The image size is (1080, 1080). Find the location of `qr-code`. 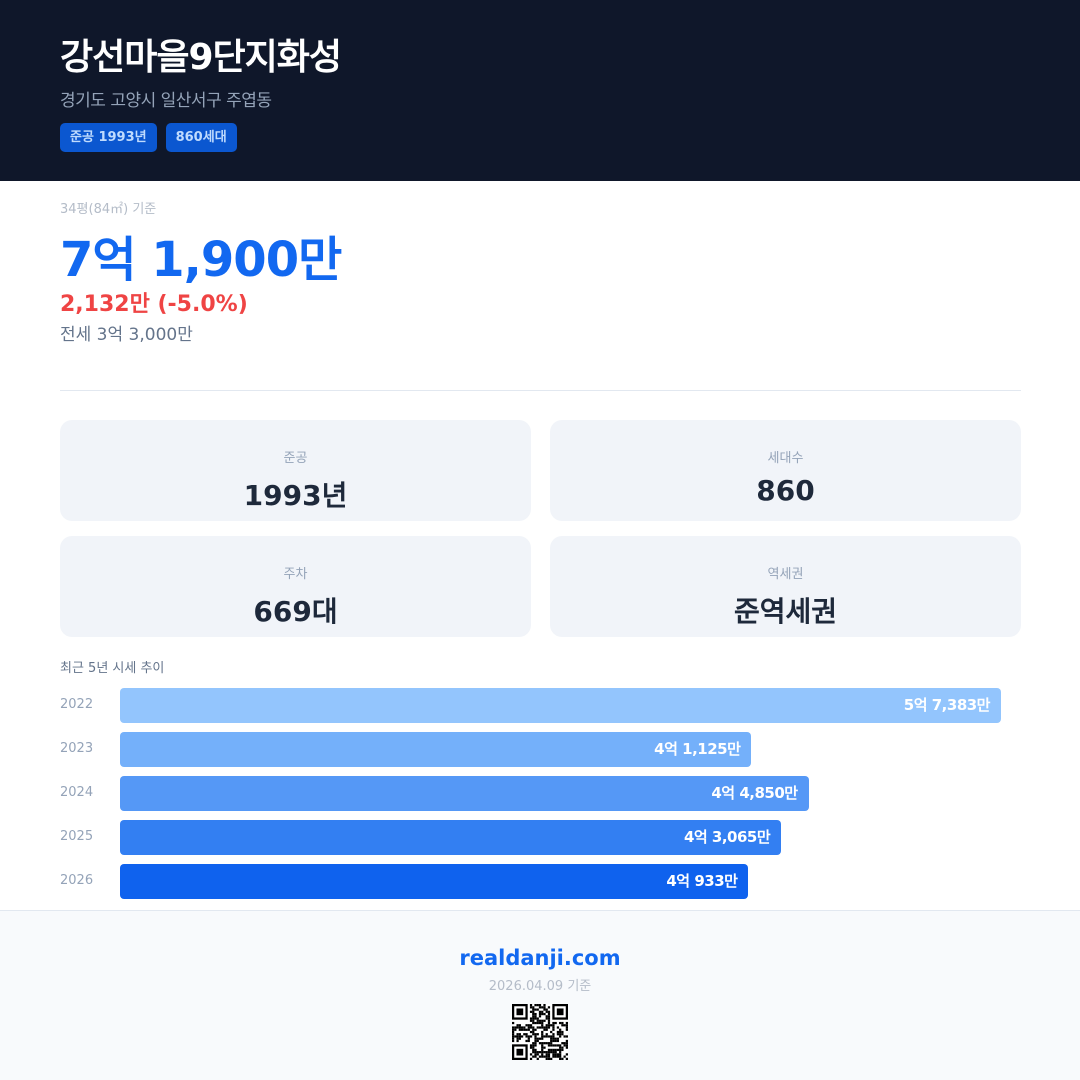

qr-code is located at coordinates (540, 1032).